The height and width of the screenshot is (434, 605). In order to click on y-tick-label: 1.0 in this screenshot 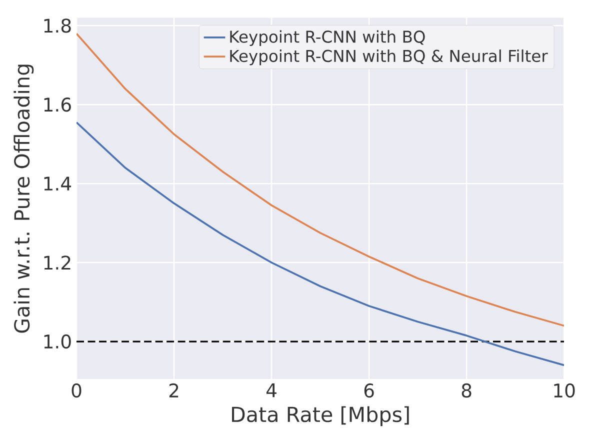, I will do `click(57, 341)`.